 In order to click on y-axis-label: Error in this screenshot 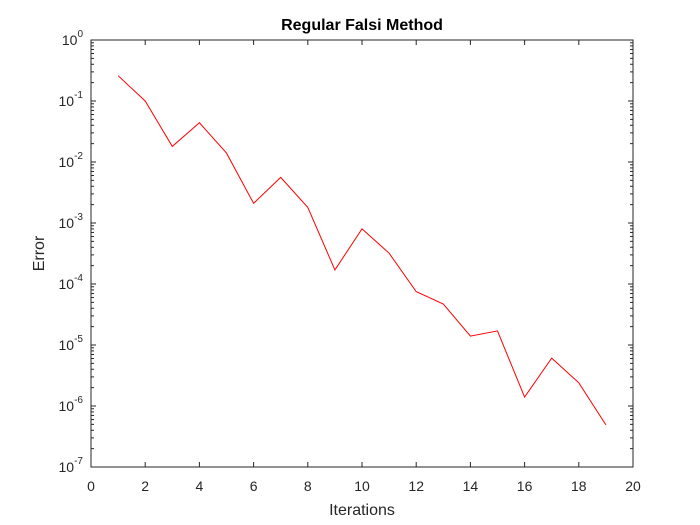, I will do `click(39, 253)`.